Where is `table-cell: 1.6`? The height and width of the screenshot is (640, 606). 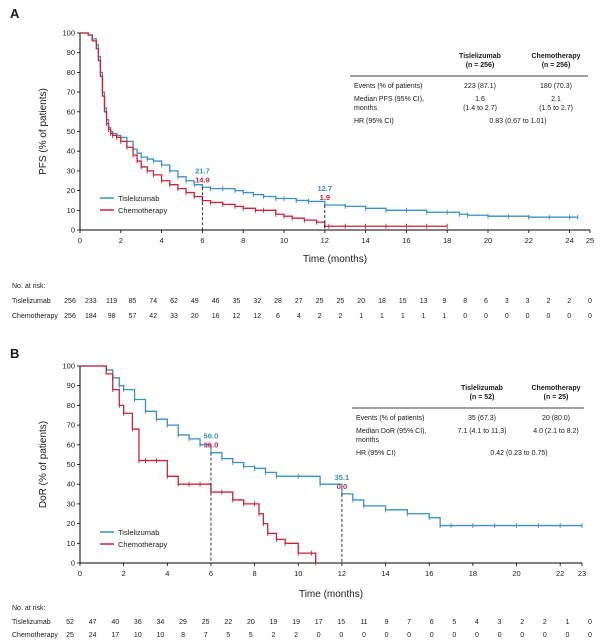 table-cell: 1.6 is located at coordinates (480, 99).